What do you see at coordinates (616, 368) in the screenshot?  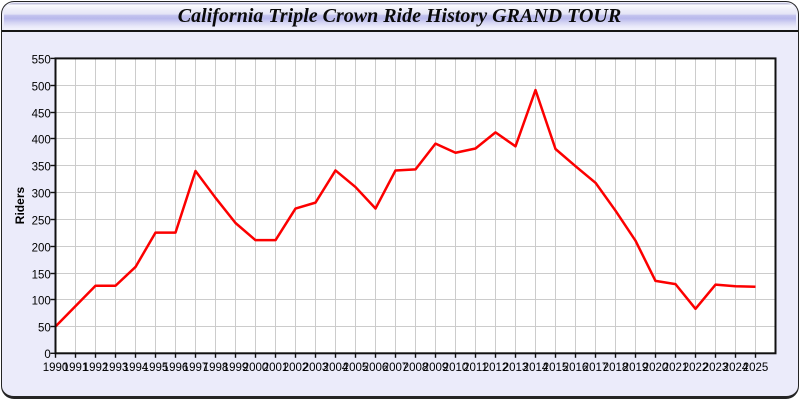 I see `svg-text: 2018` at bounding box center [616, 368].